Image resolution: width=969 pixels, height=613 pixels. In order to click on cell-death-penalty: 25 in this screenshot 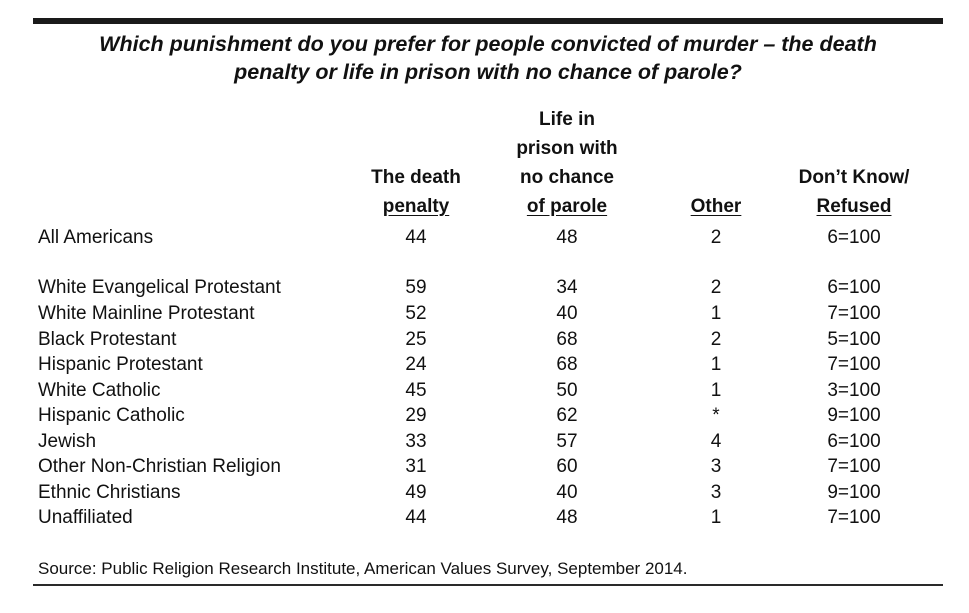, I will do `click(416, 339)`.